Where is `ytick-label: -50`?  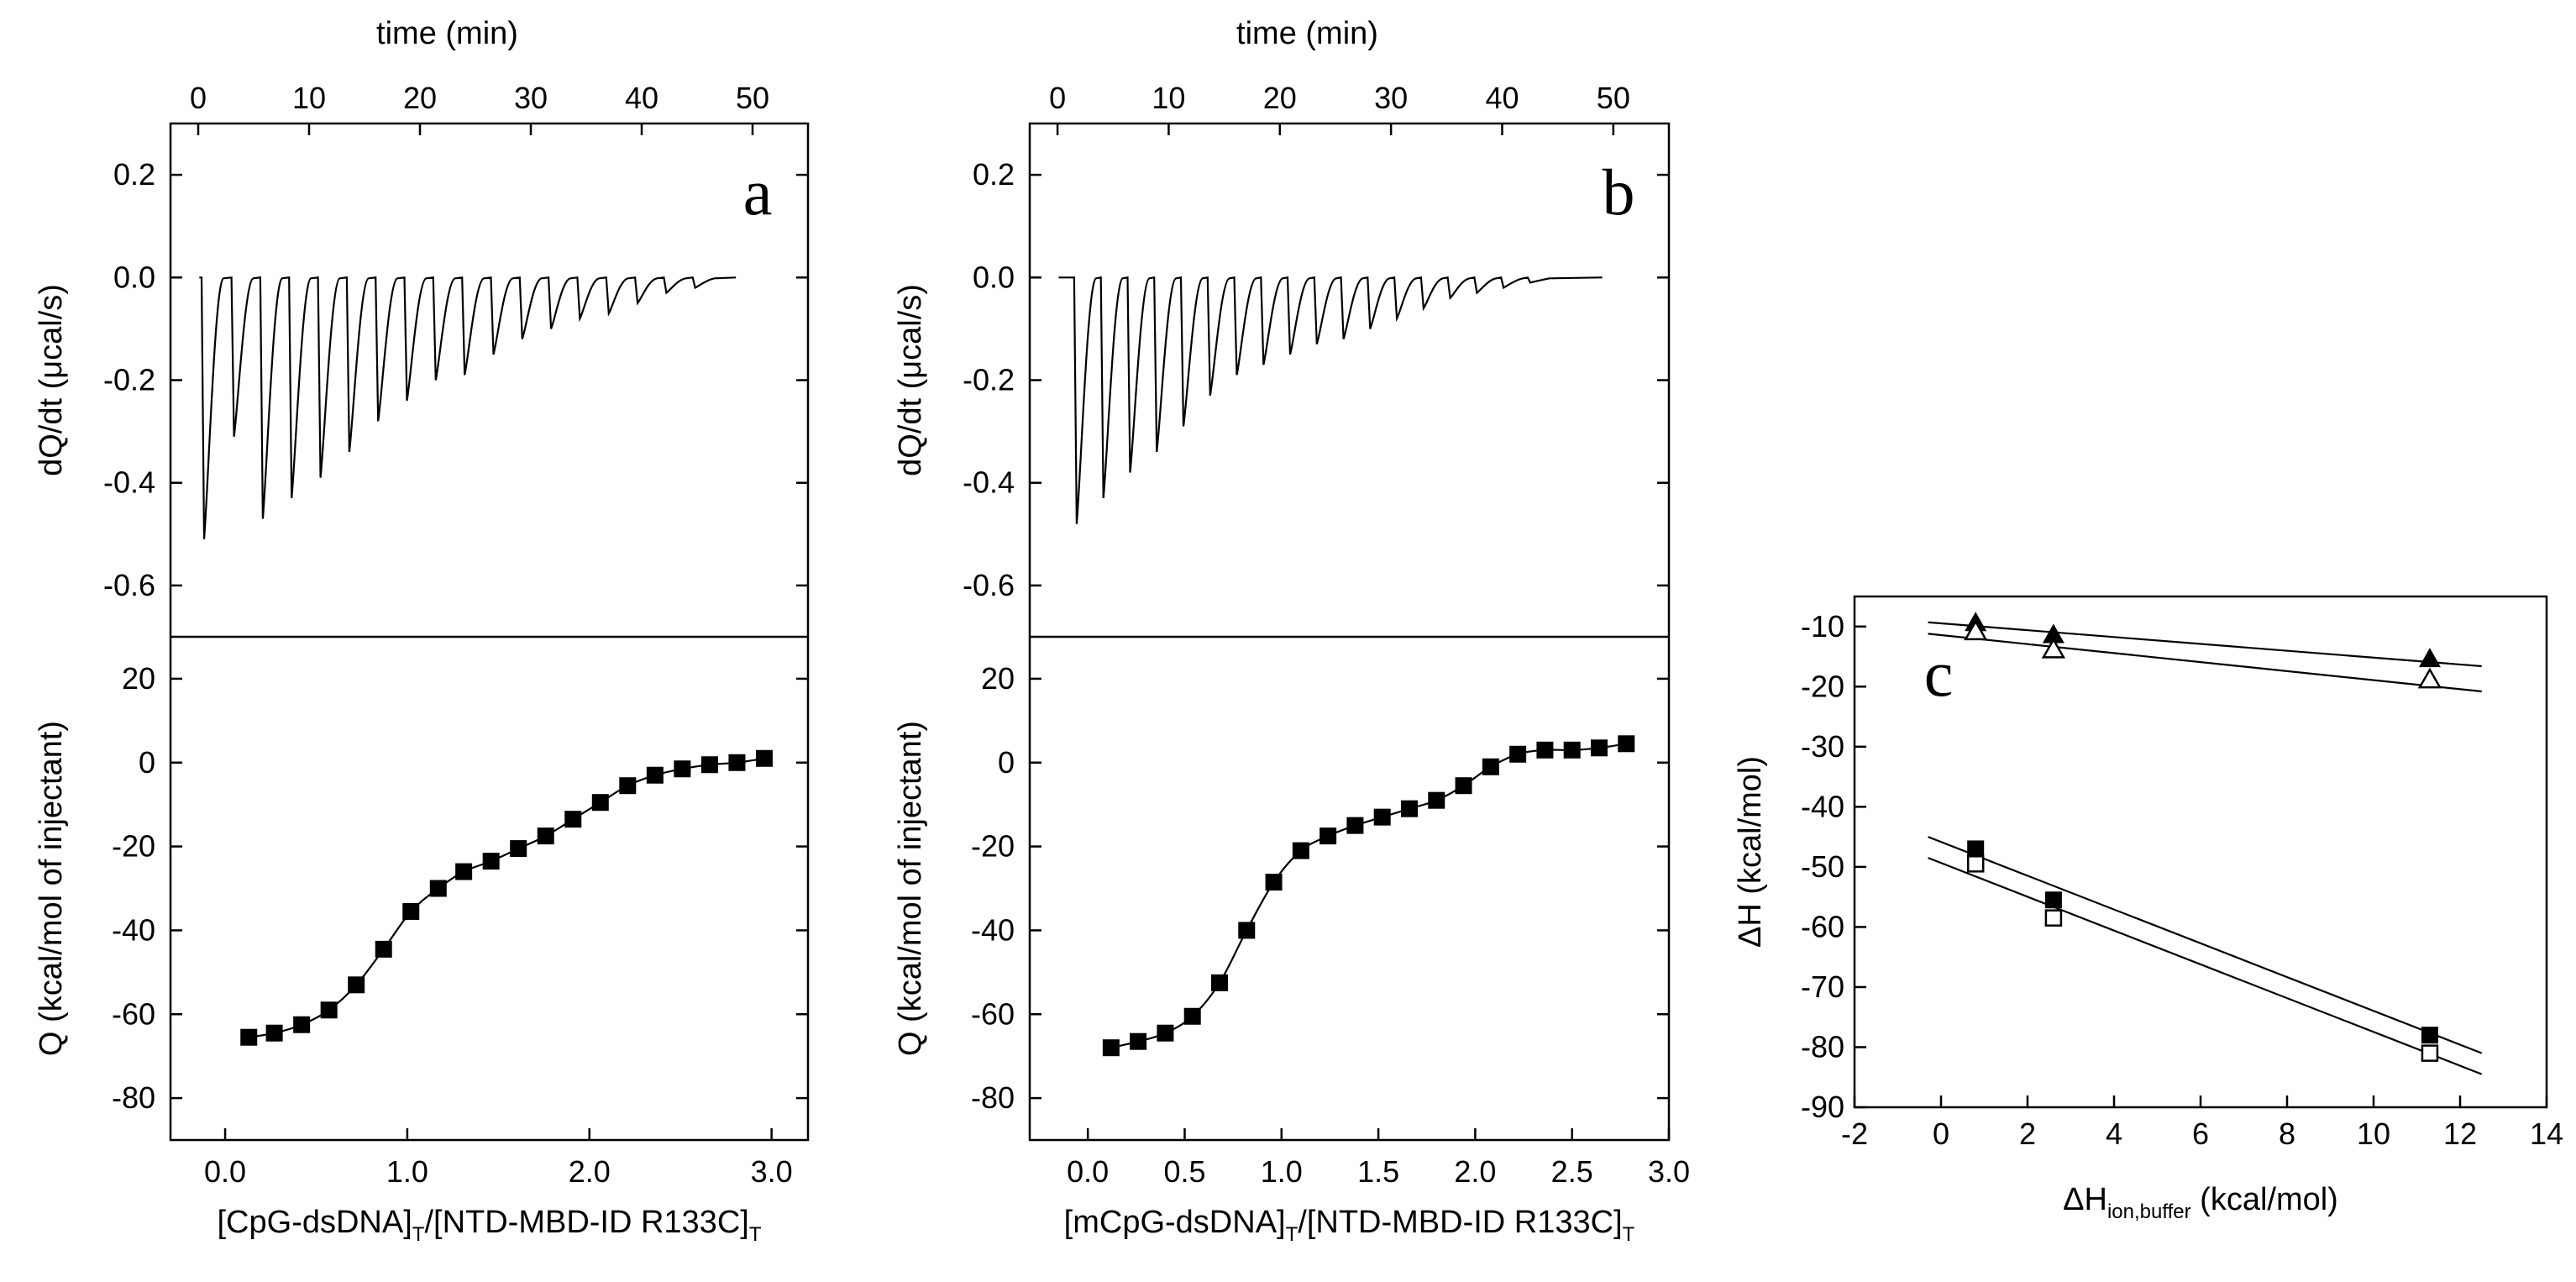 ytick-label: -50 is located at coordinates (1822, 866).